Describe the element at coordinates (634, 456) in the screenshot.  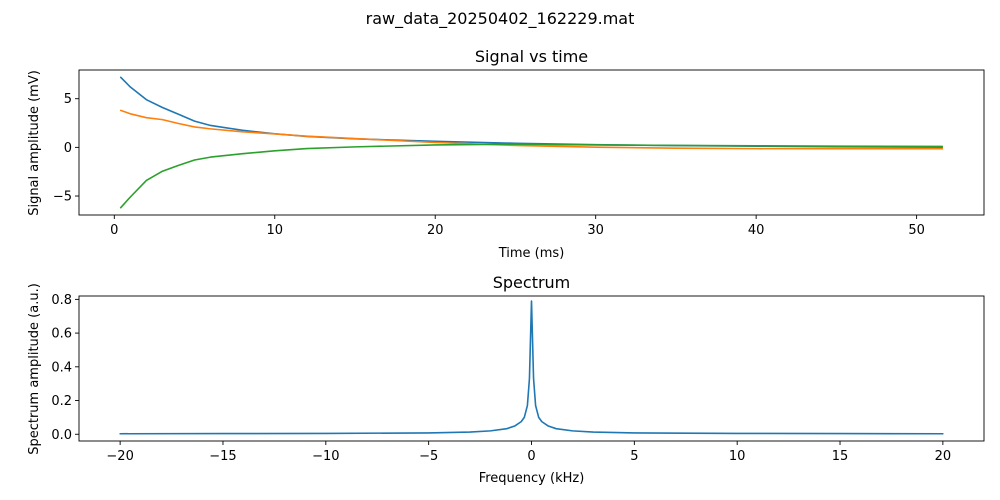
I see `x-tick-label: 5` at that location.